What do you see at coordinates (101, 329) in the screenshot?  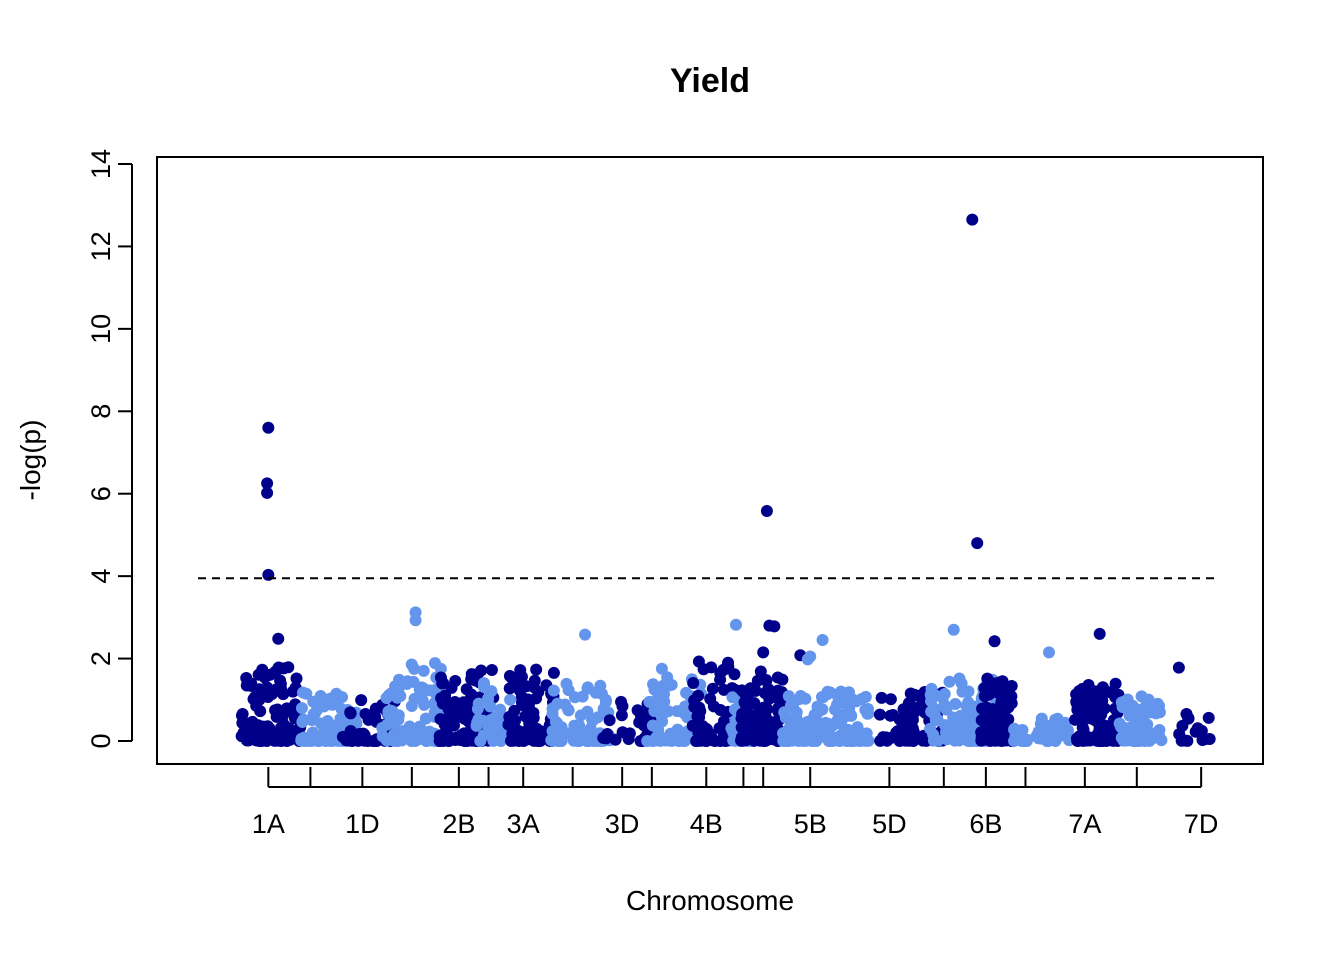 I see `y-tick-label: 10` at bounding box center [101, 329].